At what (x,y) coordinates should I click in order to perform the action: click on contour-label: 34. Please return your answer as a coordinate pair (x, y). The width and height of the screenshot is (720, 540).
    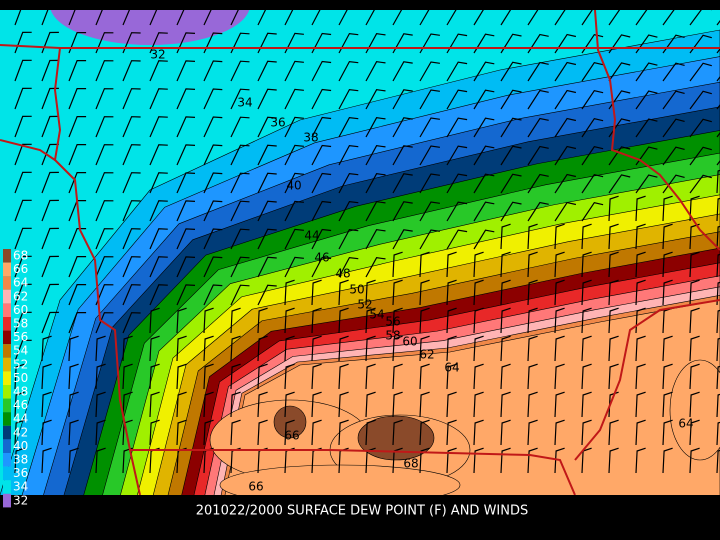
    Looking at the image, I should click on (244, 103).